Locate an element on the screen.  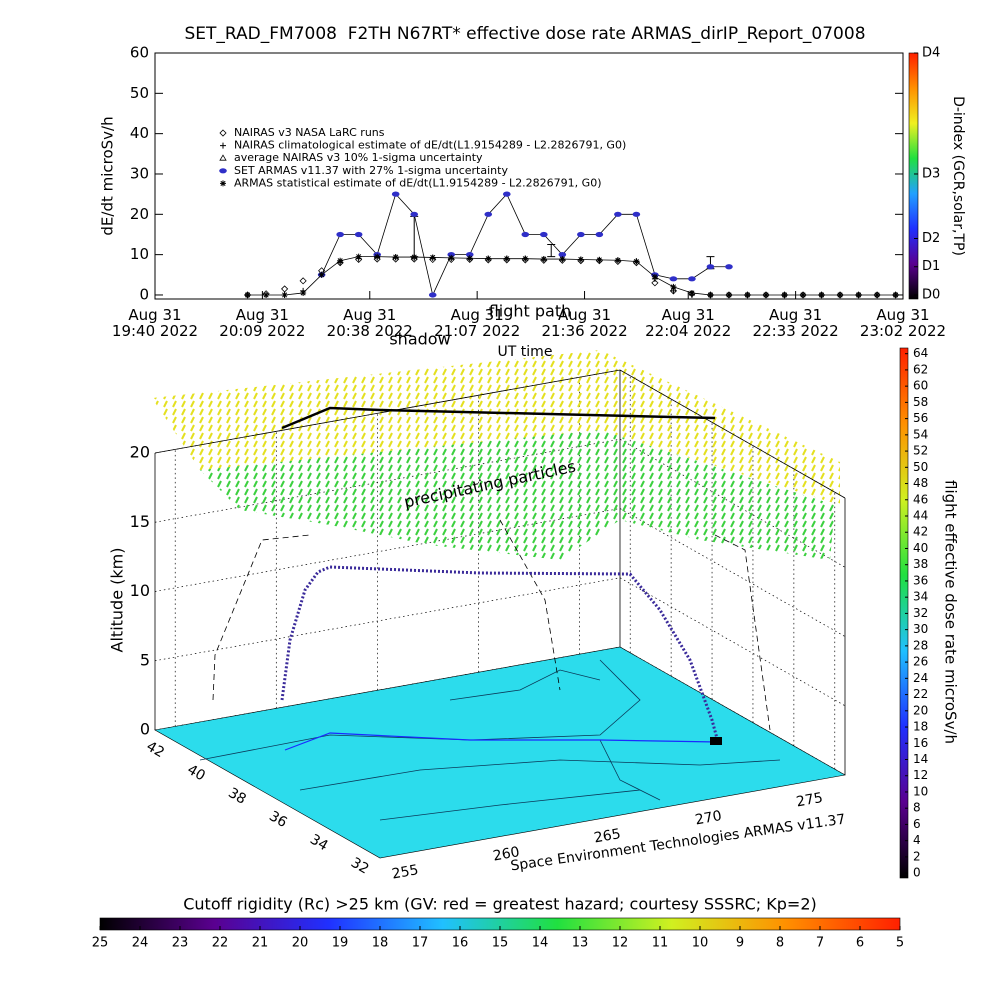
flight-path is located at coordinates (498, 418).